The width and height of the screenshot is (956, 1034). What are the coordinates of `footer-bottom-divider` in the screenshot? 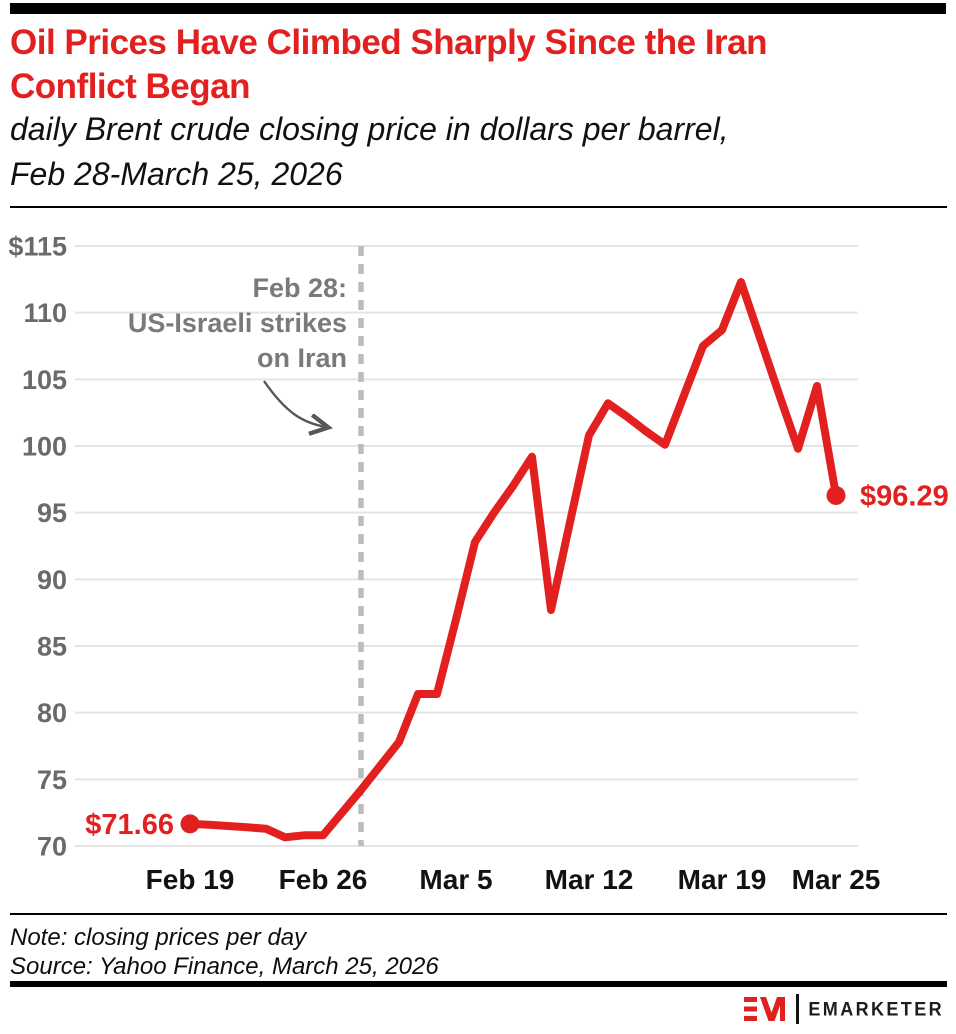 It's located at (478, 984).